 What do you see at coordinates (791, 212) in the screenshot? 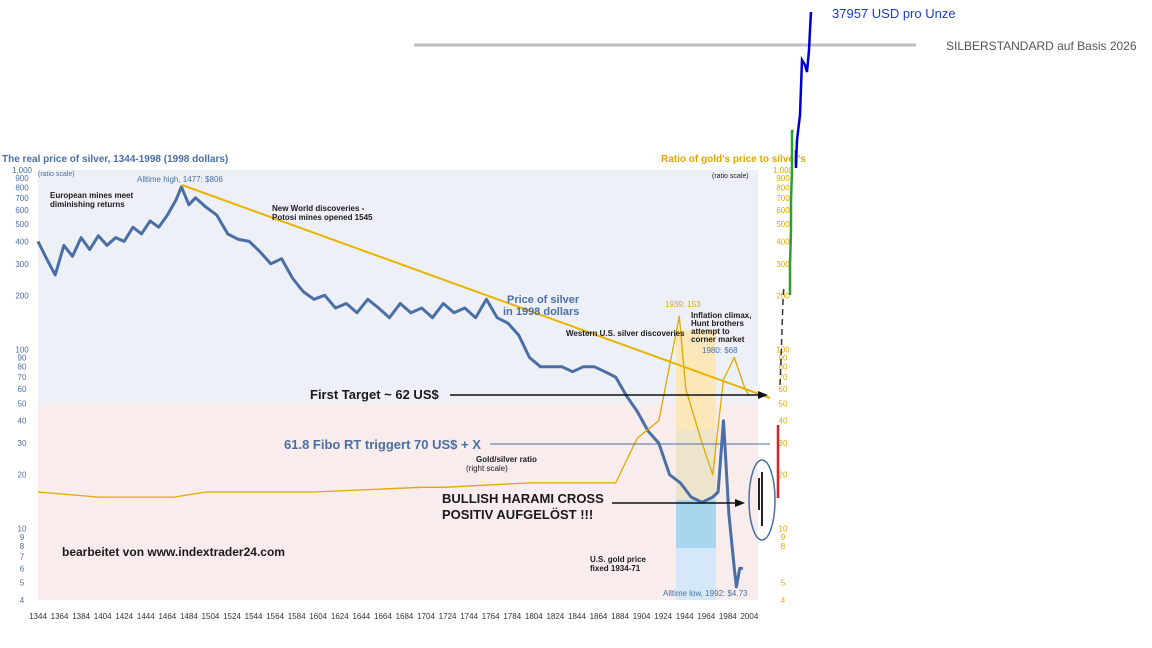
I see `projection-green` at bounding box center [791, 212].